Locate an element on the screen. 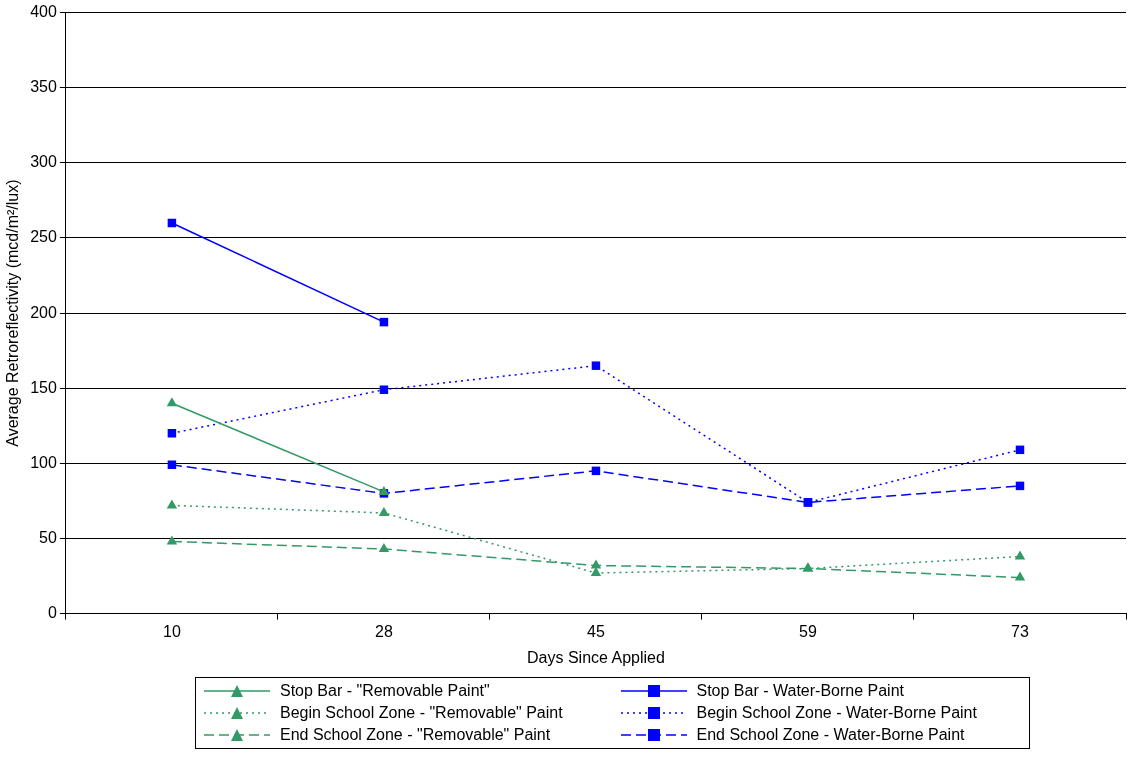 This screenshot has width=1132, height=772. y-axis-title: Average Retroreflectivity (mcd/m²/lux) is located at coordinates (13, 313).